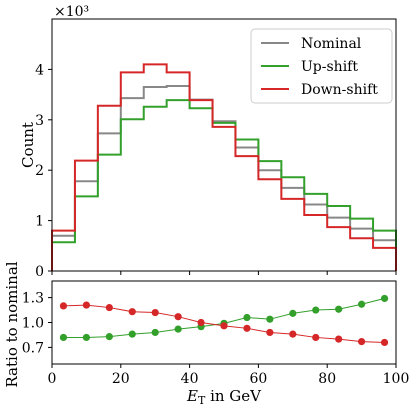  I want to click on x-tick-label: 40, so click(190, 379).